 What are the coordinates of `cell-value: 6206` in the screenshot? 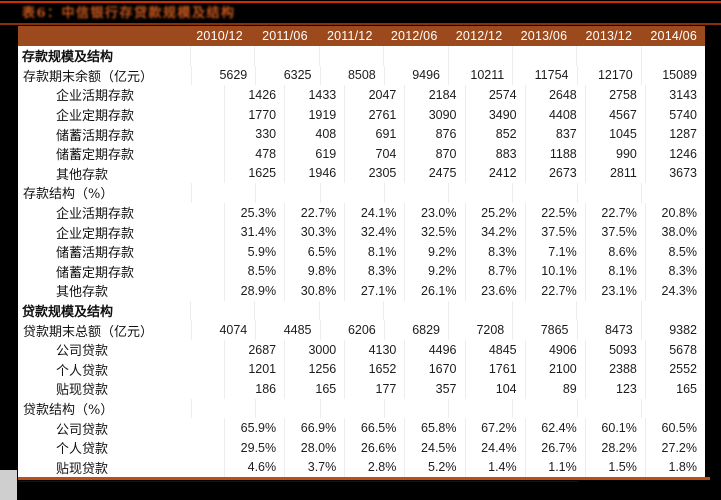 It's located at (351, 330).